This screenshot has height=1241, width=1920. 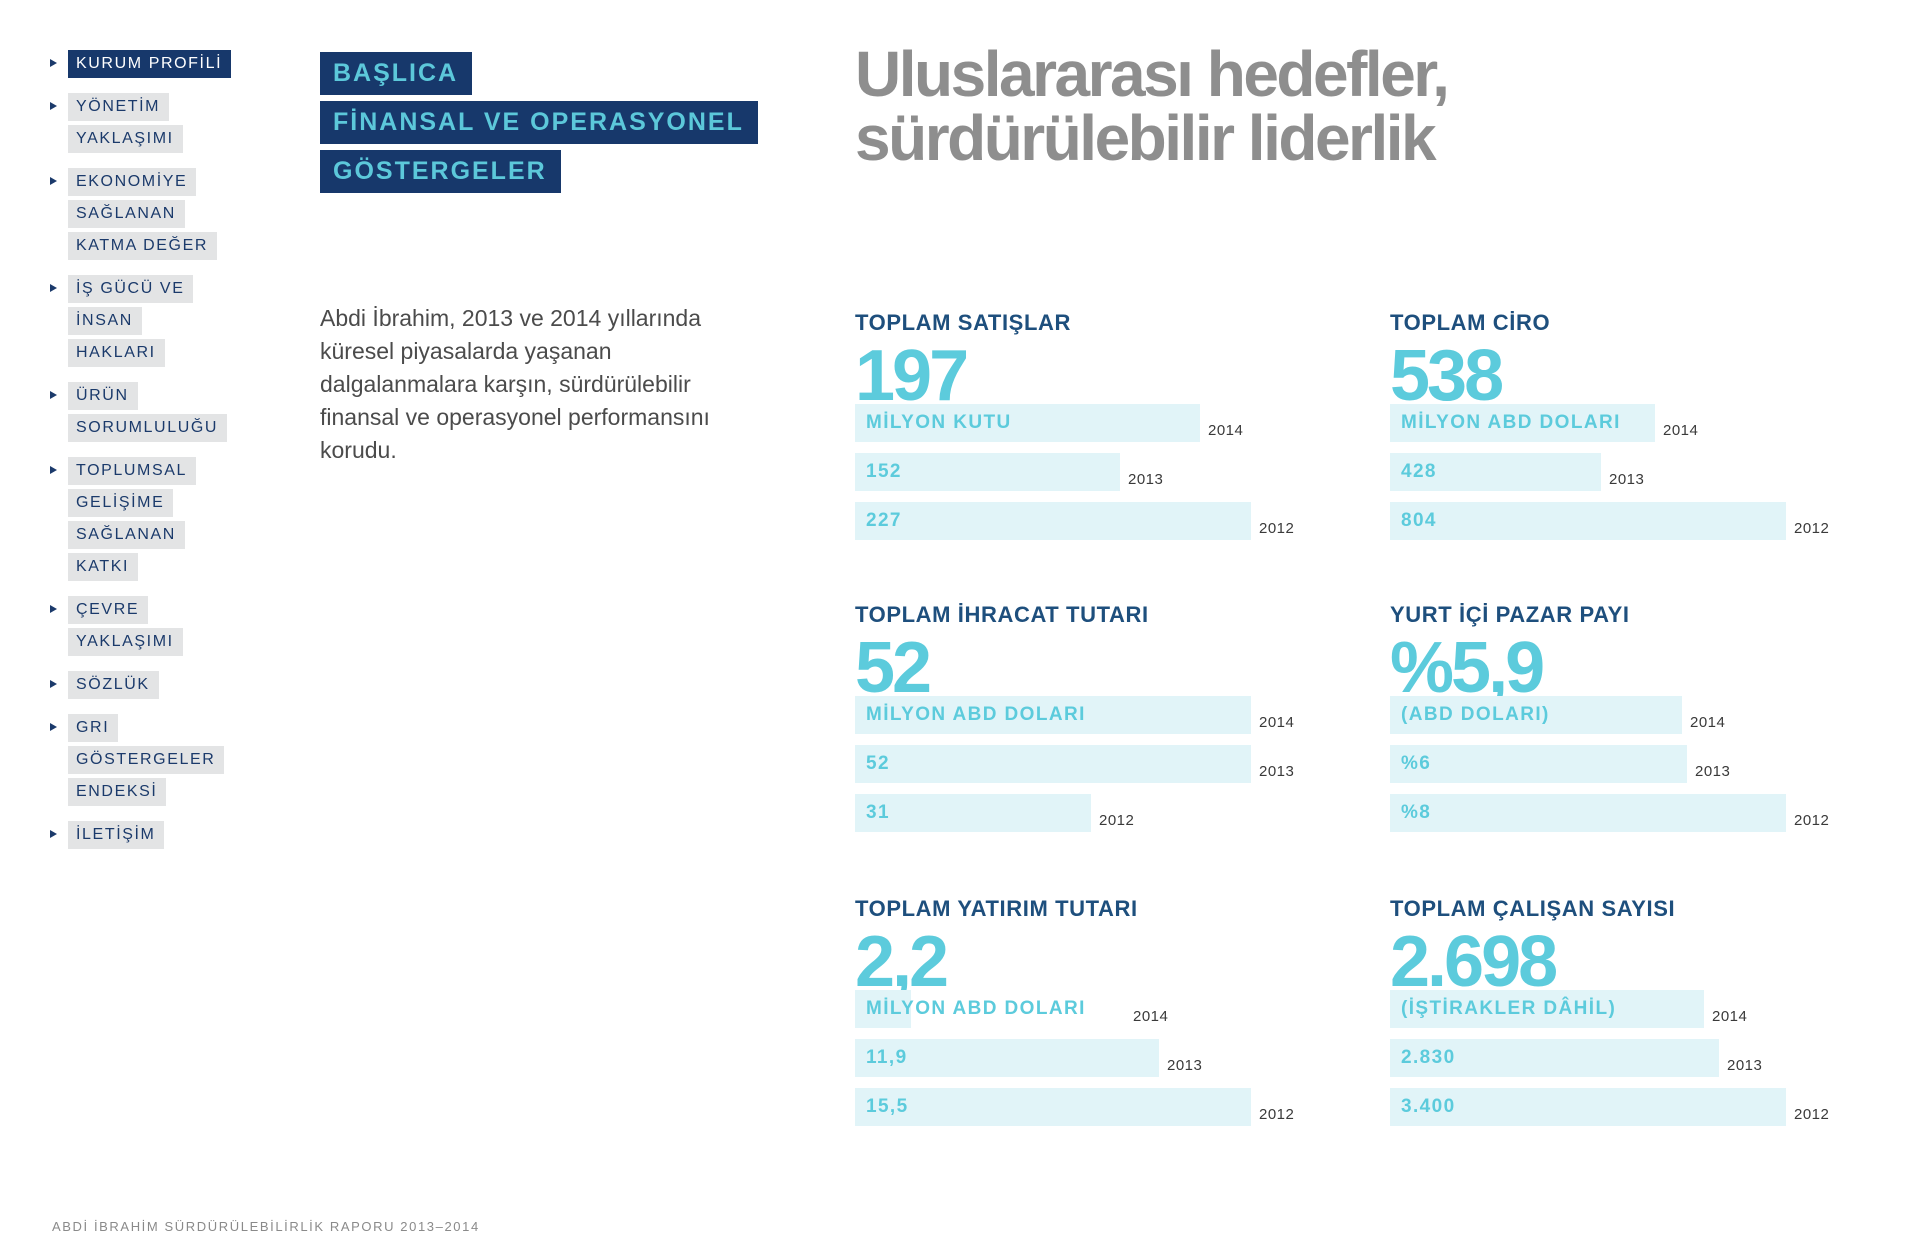 I want to click on bar-value: (İŞTİRAKLER DÂHİL), so click(x=1509, y=1008).